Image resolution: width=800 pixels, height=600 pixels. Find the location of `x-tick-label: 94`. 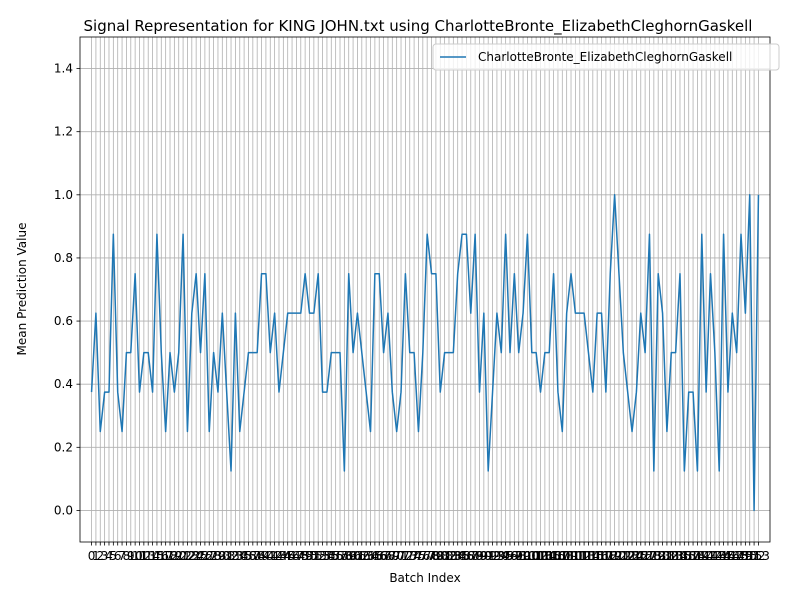

x-tick-label: 94 is located at coordinates (501, 556).